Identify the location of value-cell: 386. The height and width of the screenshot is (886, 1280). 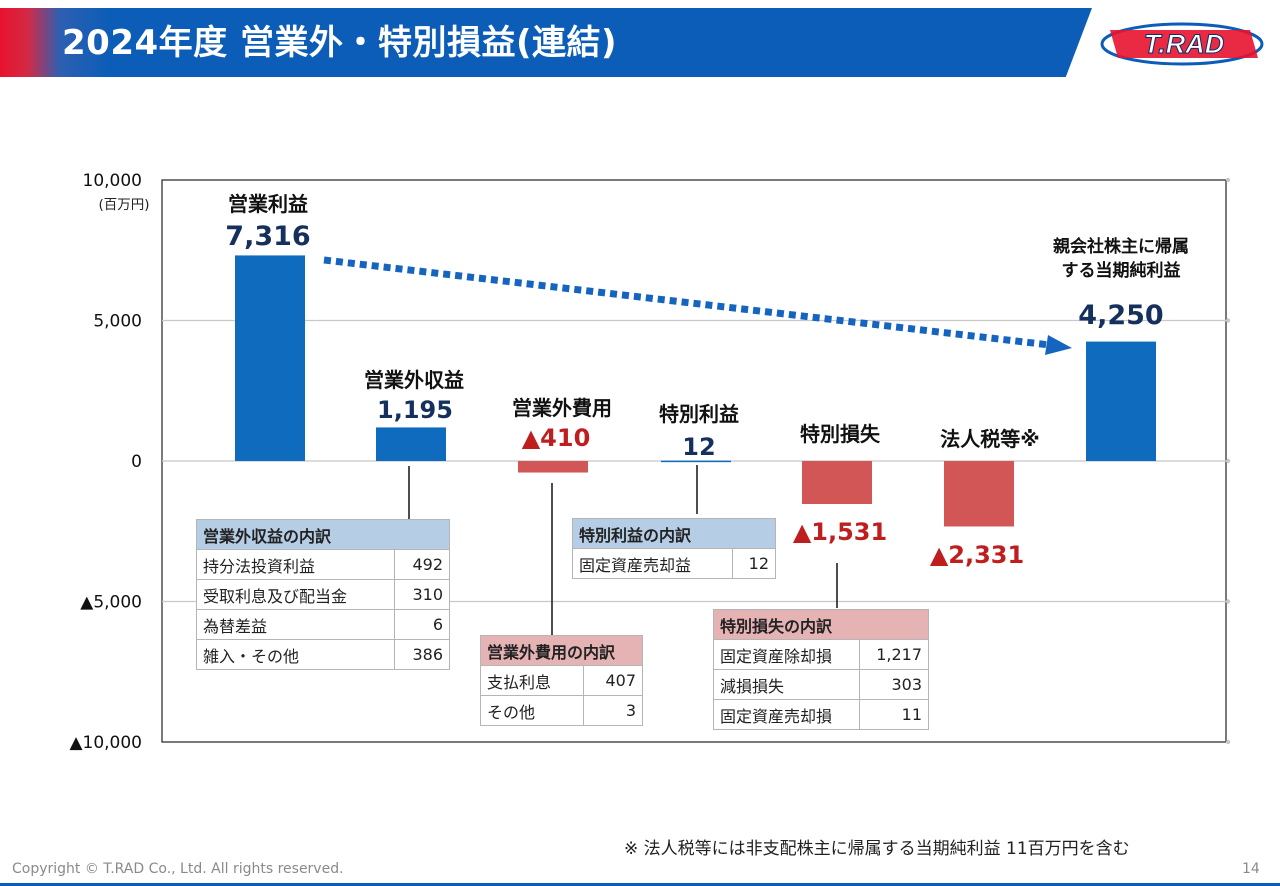
(422, 654).